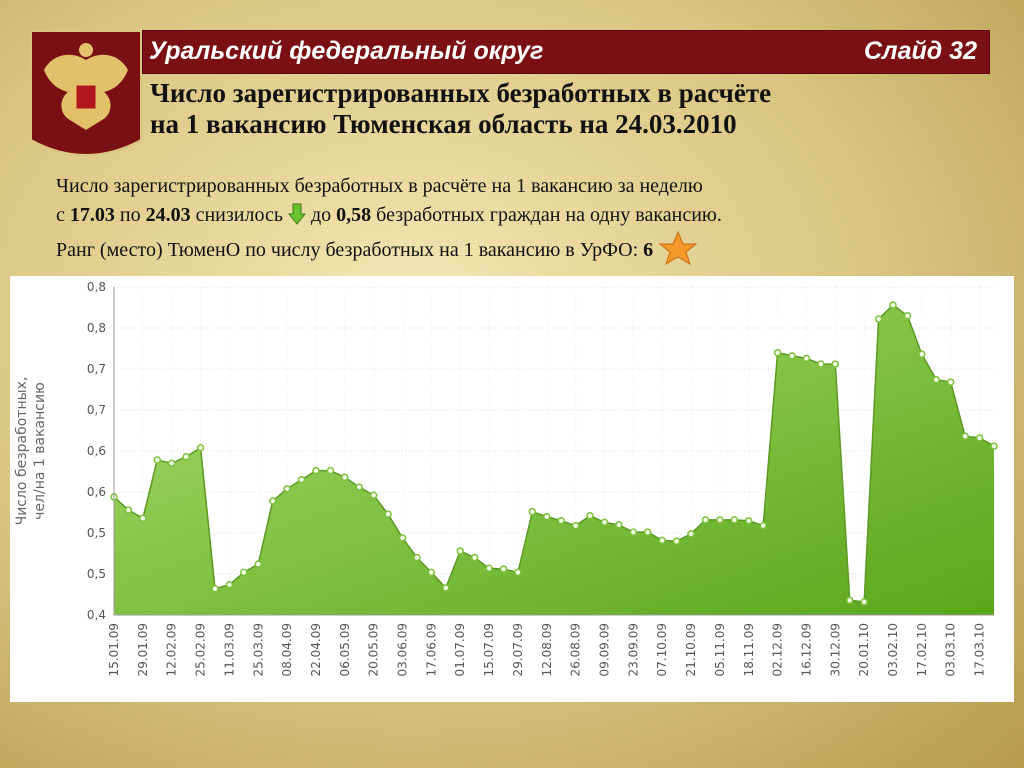 The image size is (1024, 768). I want to click on x-tick-label: 23.09.09, so click(633, 649).